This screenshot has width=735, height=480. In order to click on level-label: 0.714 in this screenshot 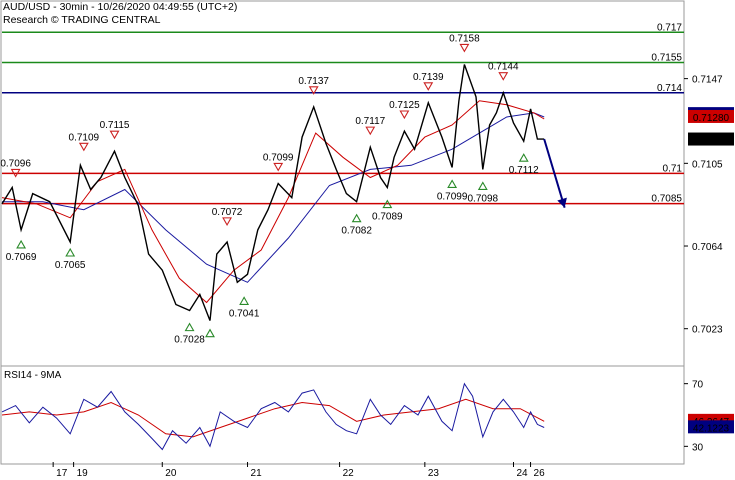, I will do `click(669, 88)`.